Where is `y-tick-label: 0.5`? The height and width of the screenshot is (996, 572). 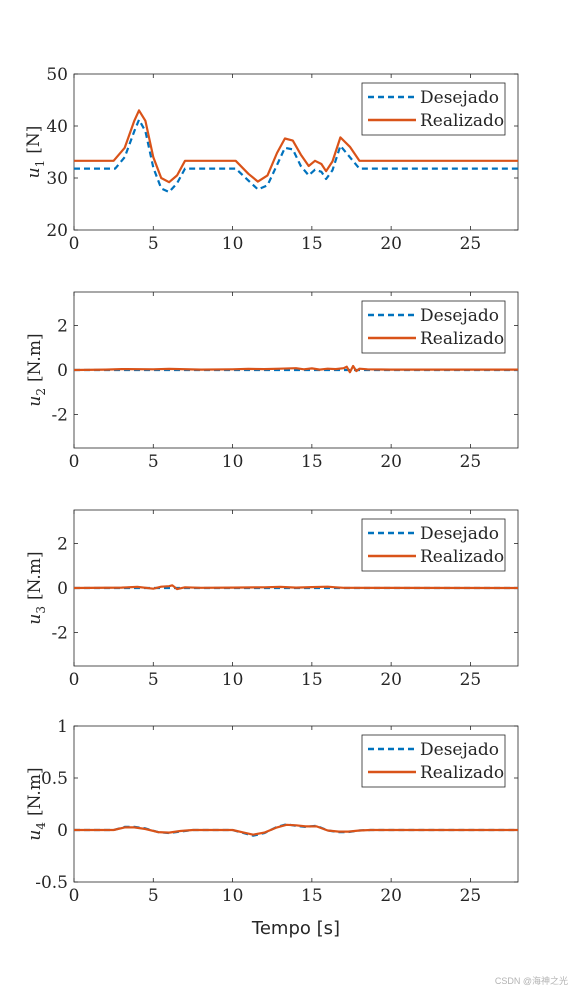
y-tick-label: 0.5 is located at coordinates (54, 779).